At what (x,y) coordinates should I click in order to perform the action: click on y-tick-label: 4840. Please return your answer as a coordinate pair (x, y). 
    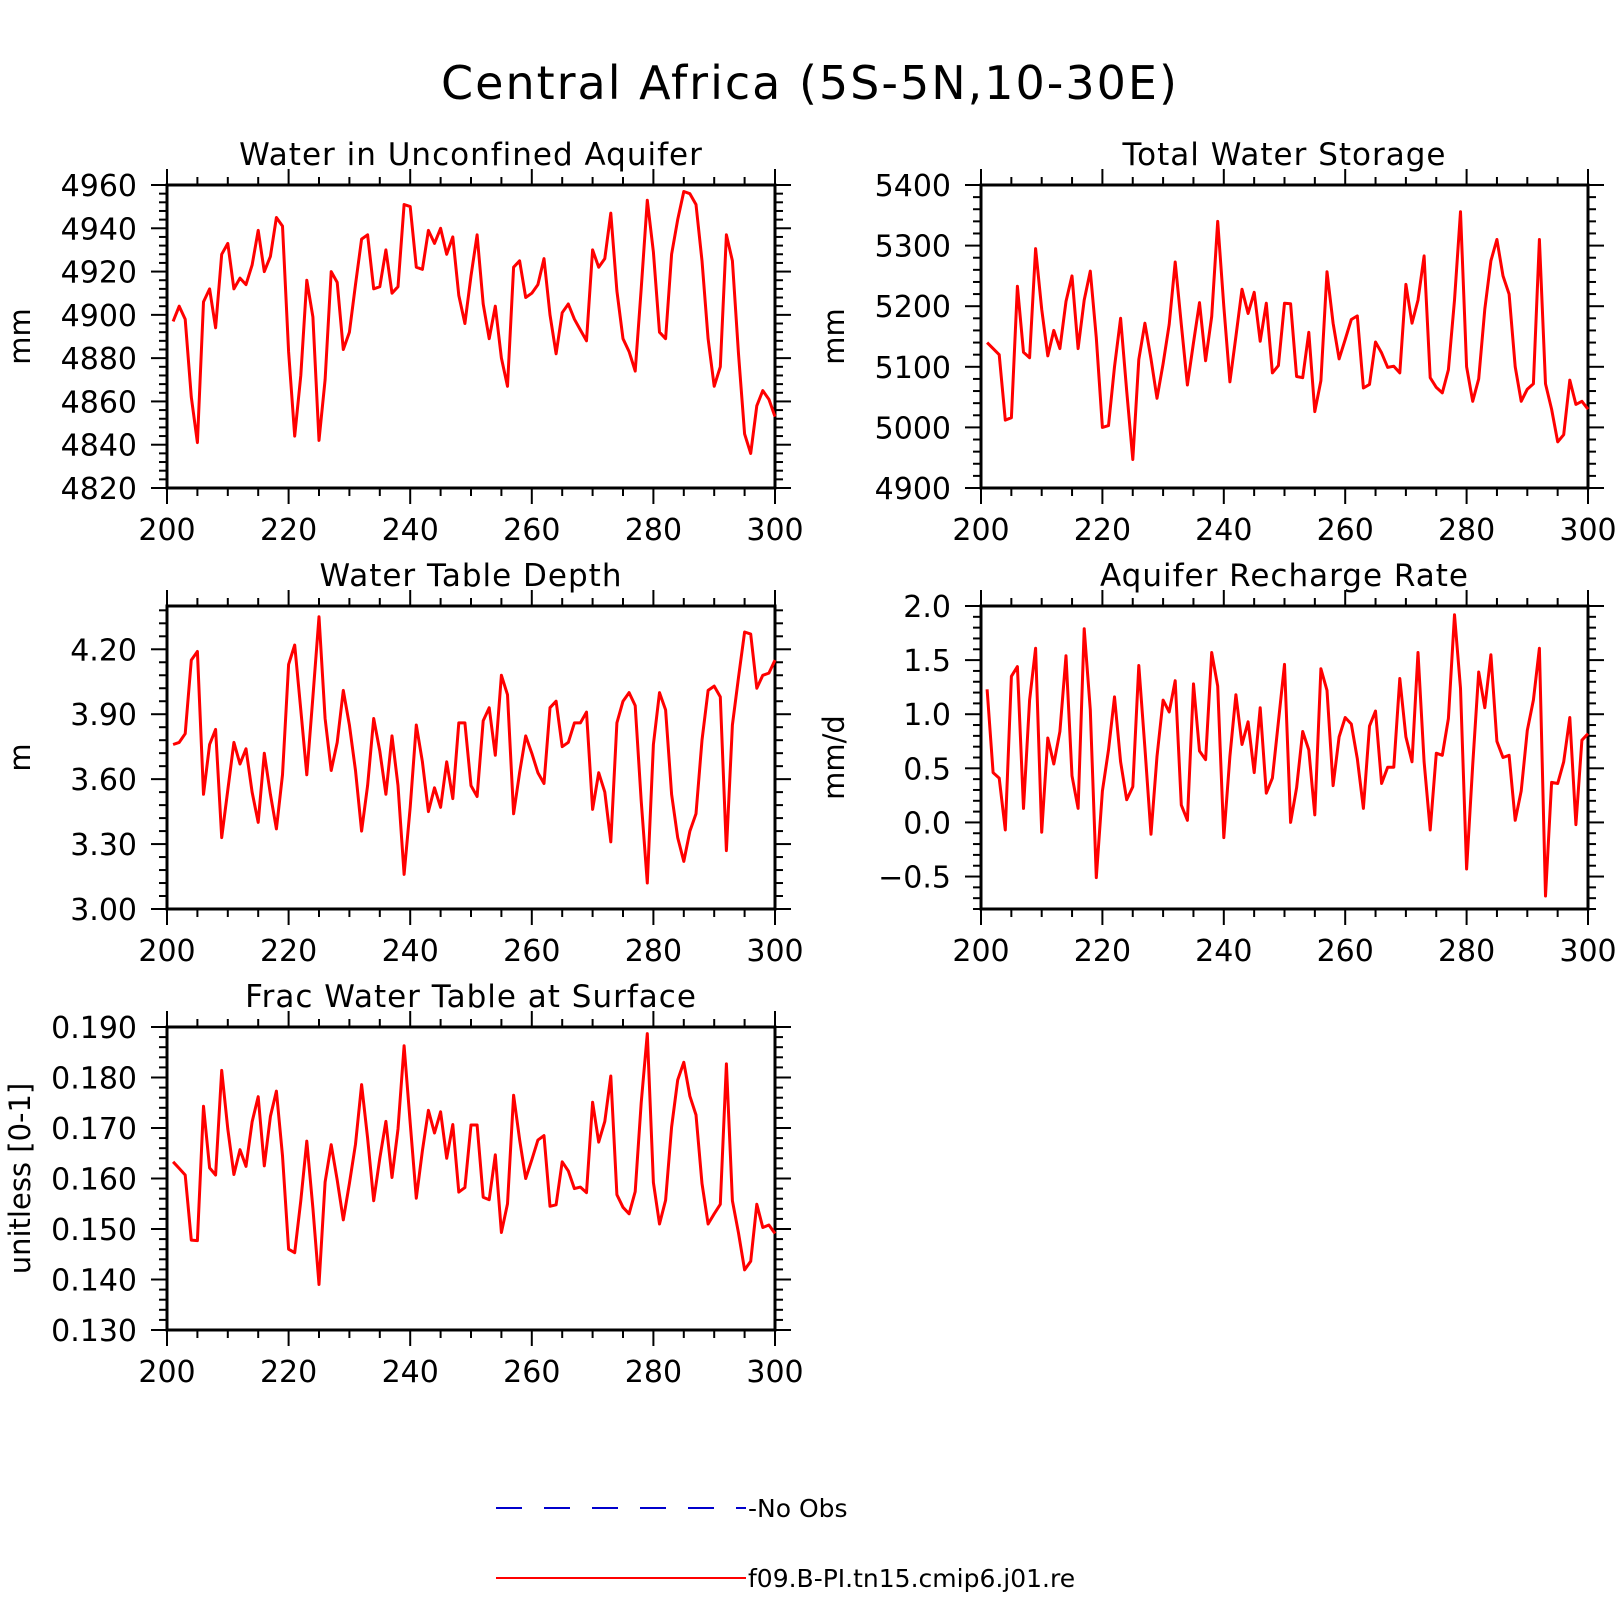
    Looking at the image, I should click on (99, 446).